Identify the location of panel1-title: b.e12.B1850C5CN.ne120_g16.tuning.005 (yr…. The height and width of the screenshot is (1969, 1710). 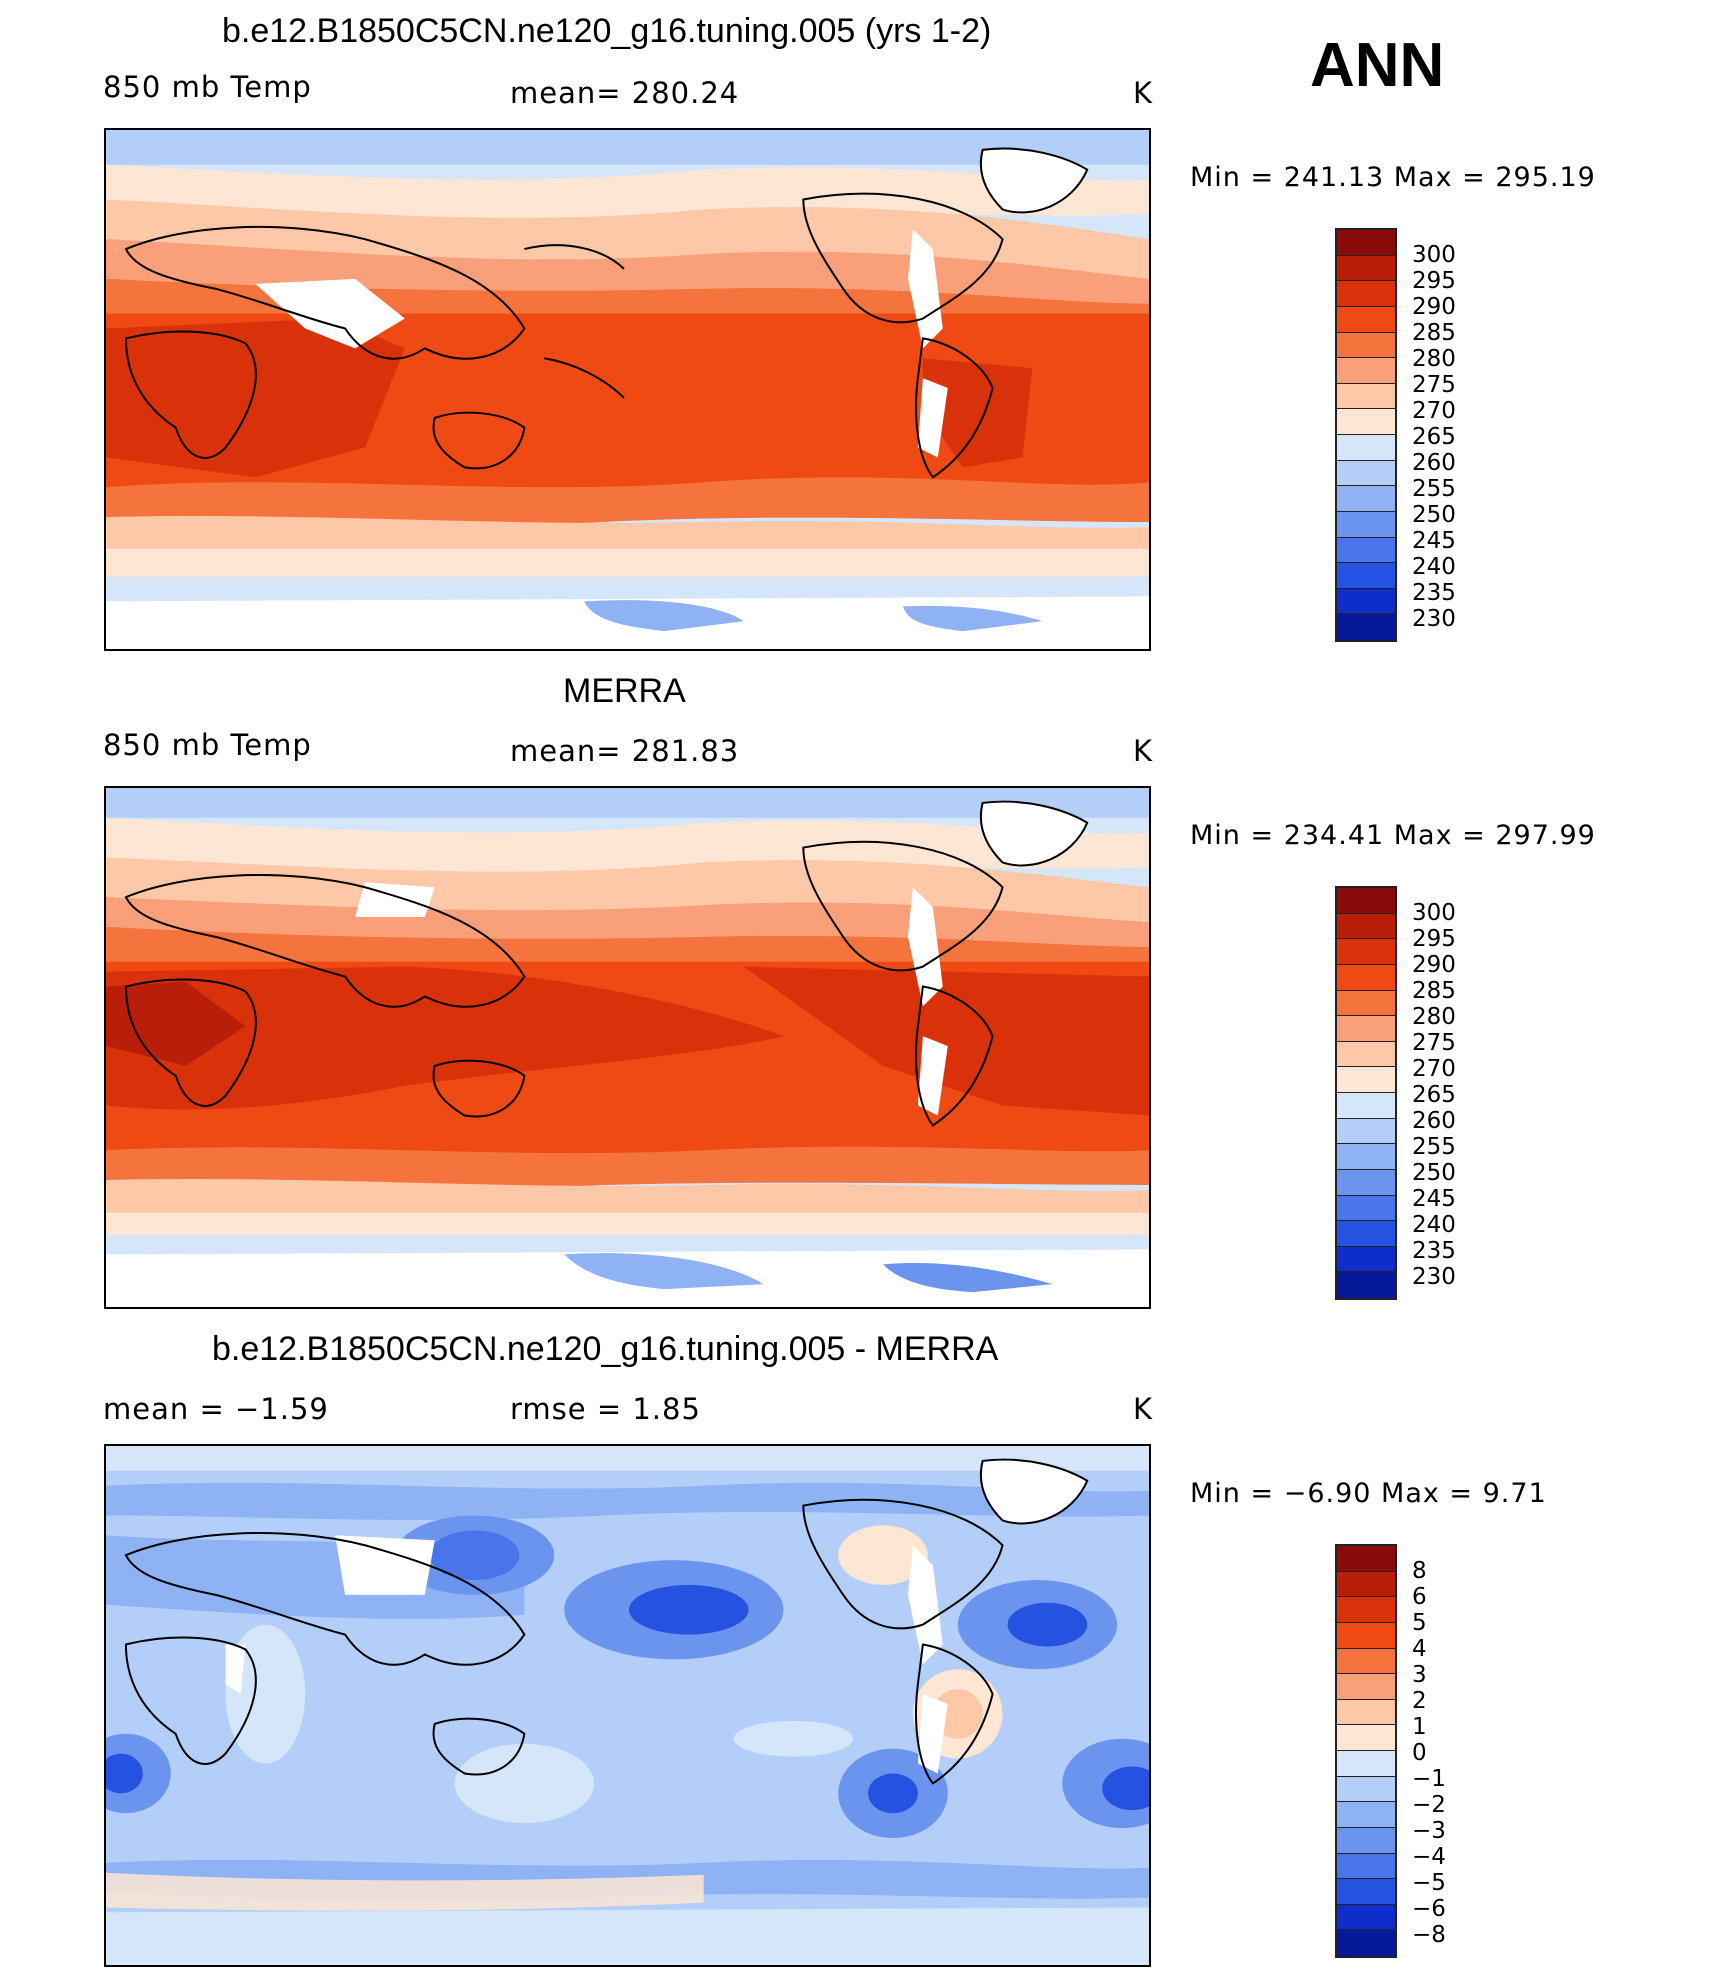
(607, 31).